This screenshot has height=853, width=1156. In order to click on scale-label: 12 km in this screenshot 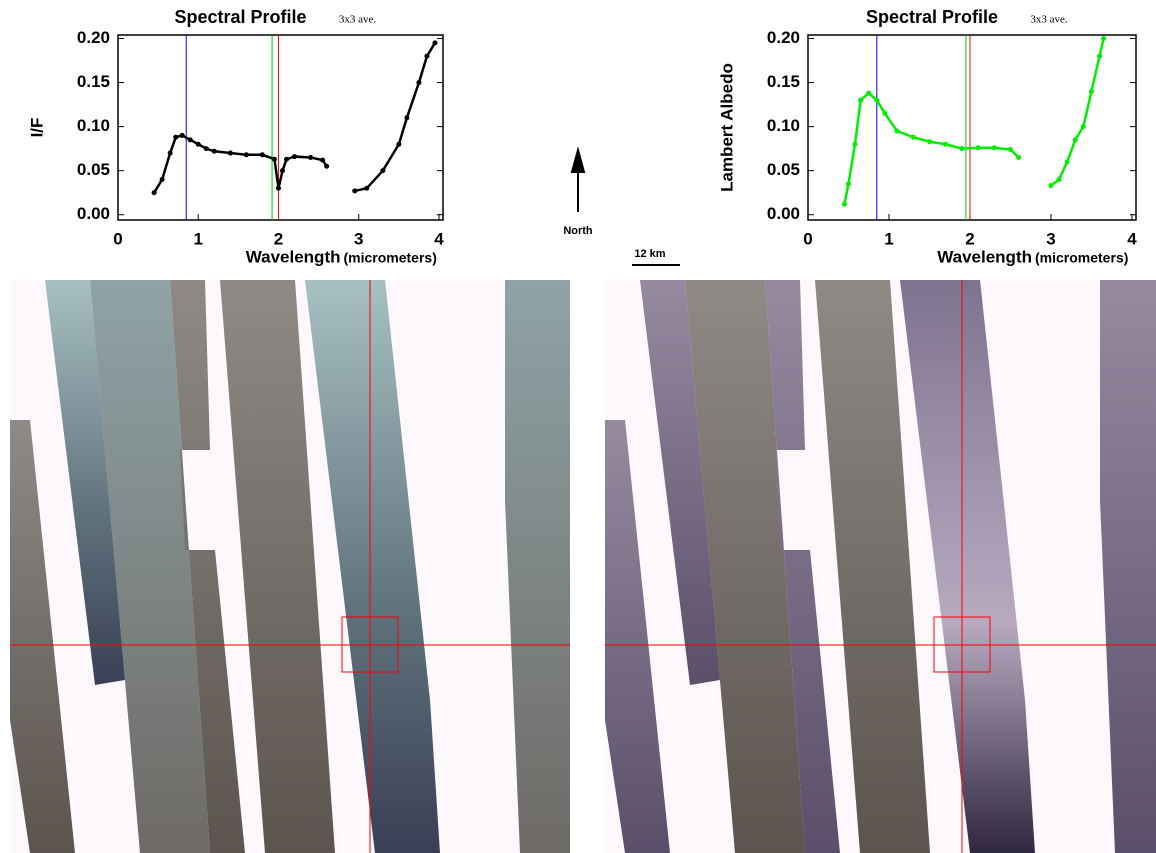, I will do `click(649, 254)`.